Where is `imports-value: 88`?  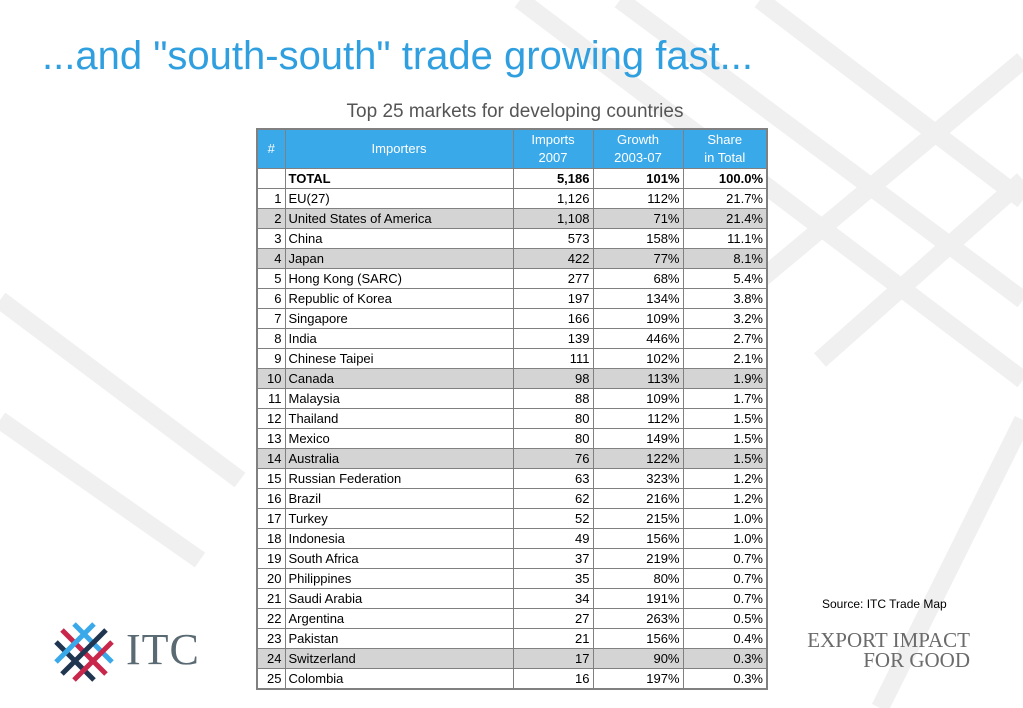 imports-value: 88 is located at coordinates (553, 398).